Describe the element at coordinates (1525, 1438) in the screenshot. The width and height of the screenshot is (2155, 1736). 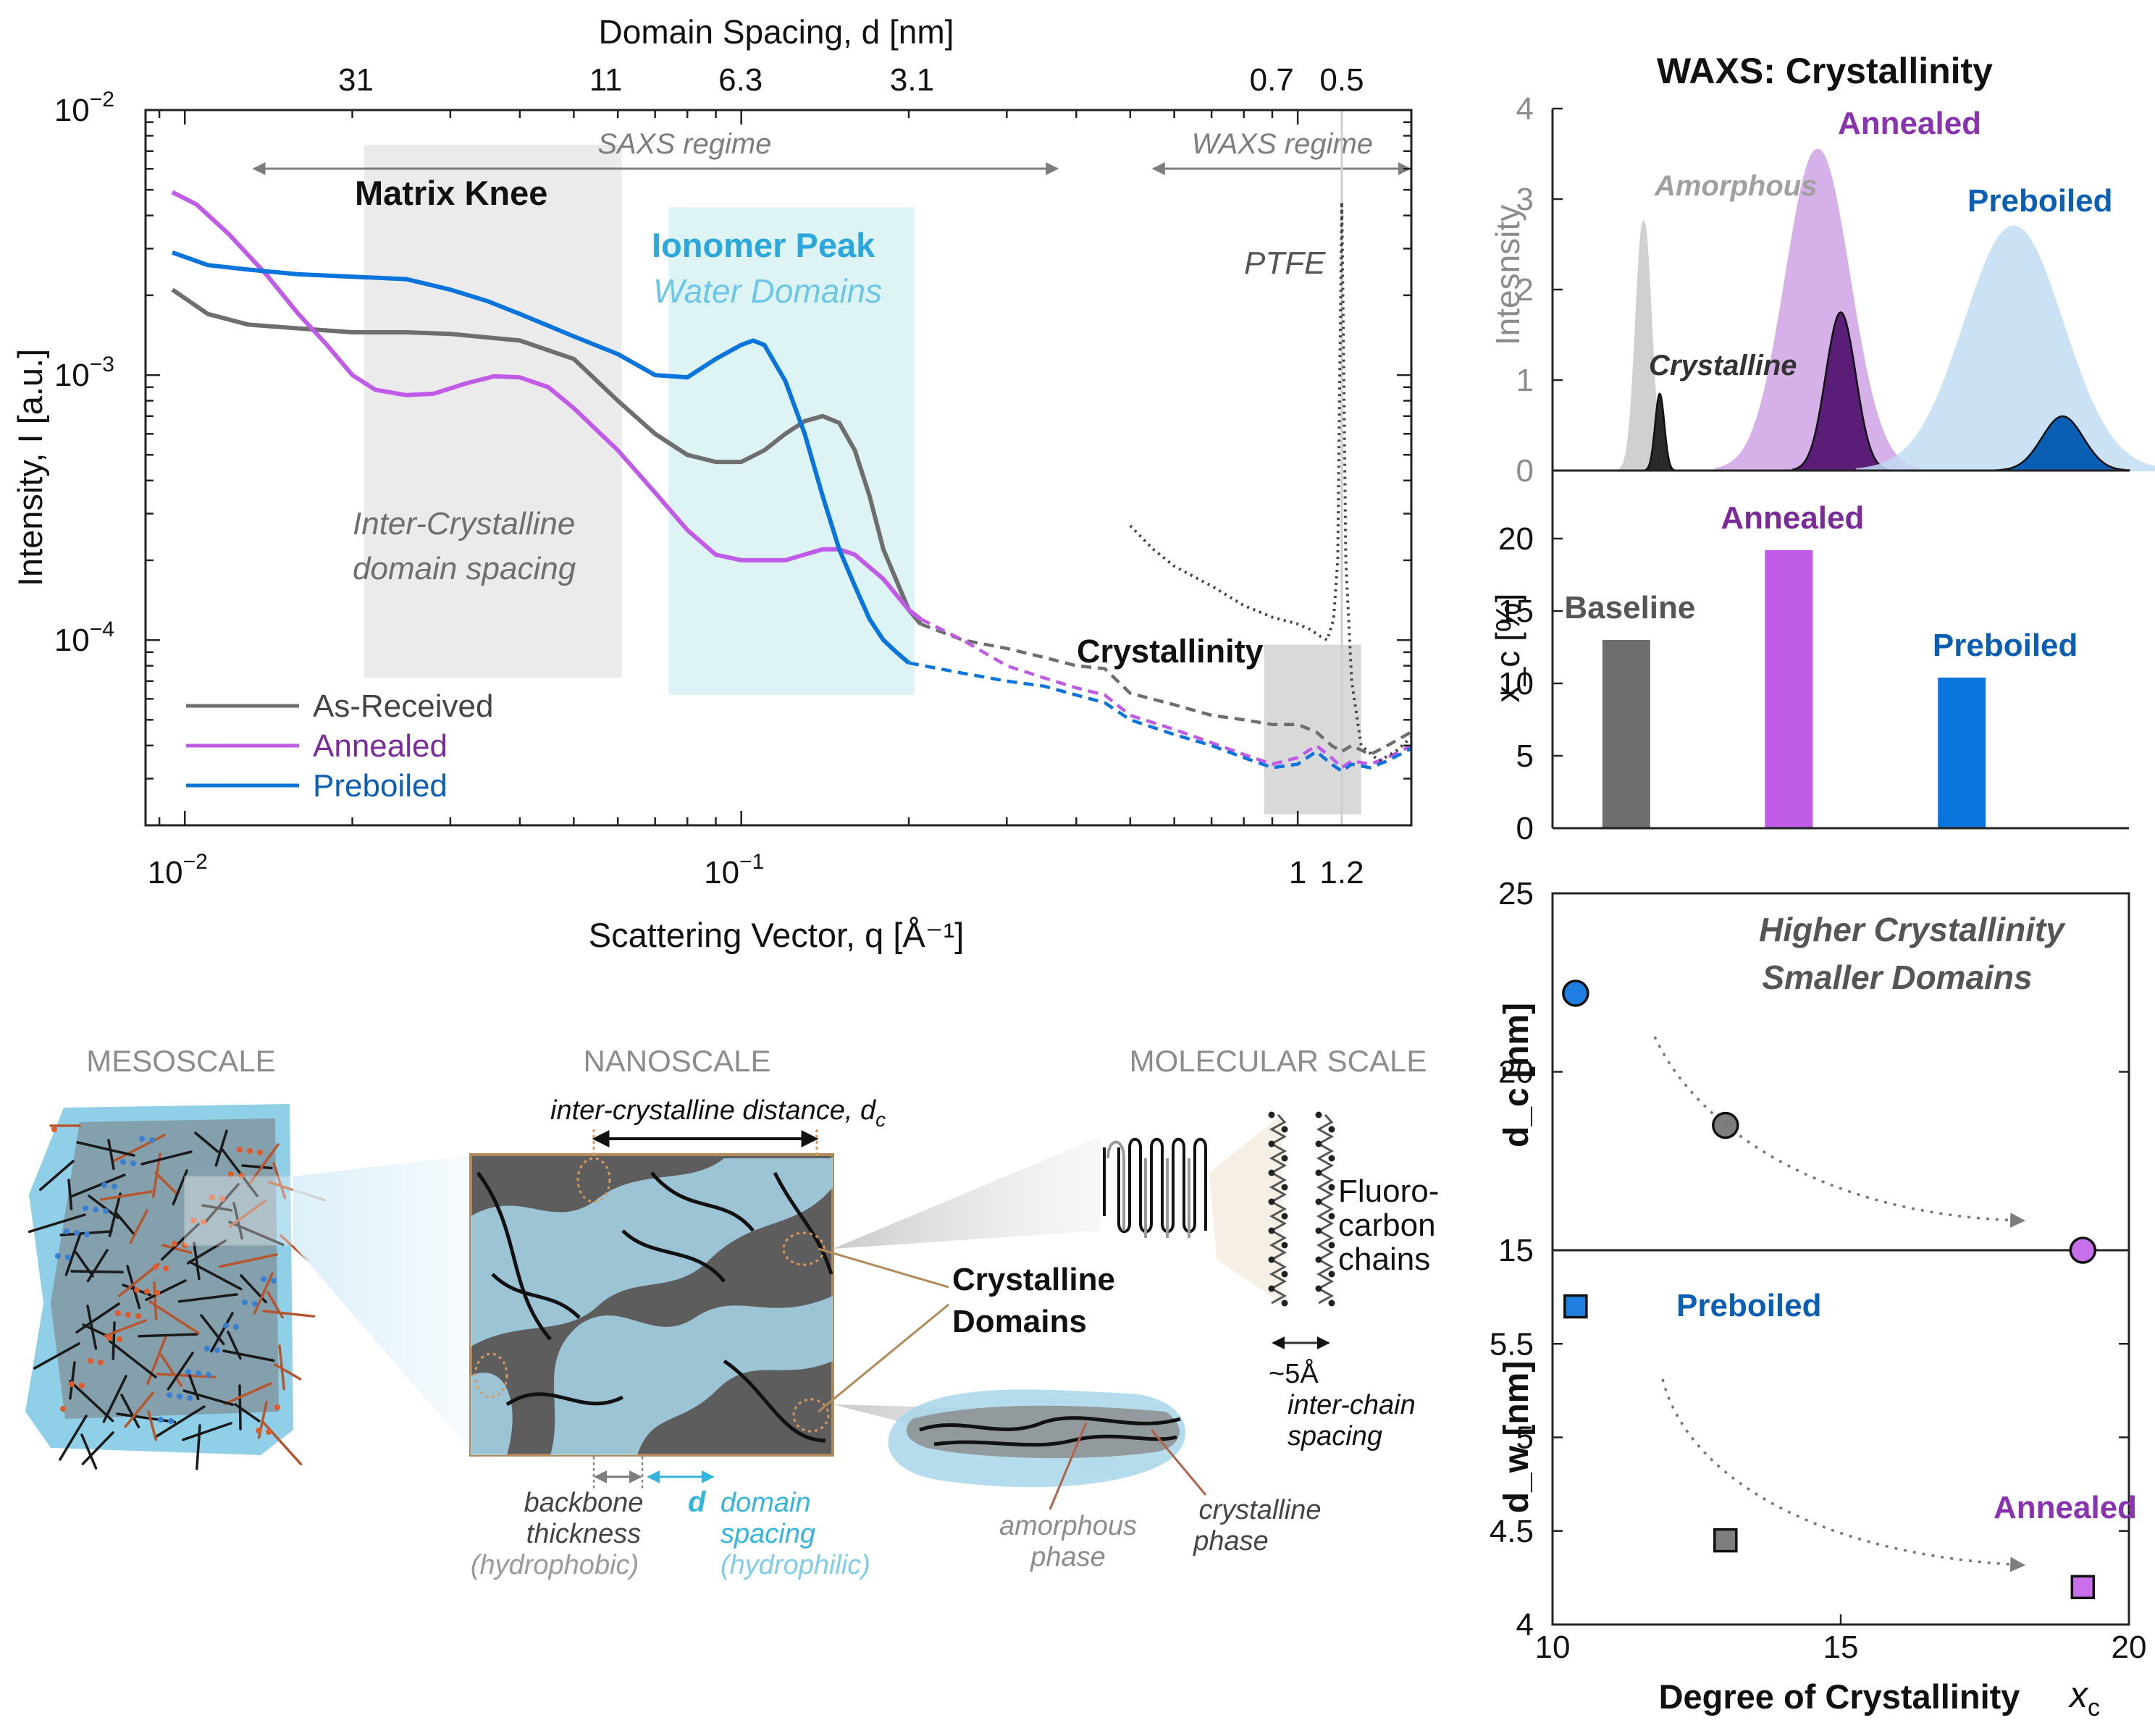
I see `dw-y-tick-label: 5` at that location.